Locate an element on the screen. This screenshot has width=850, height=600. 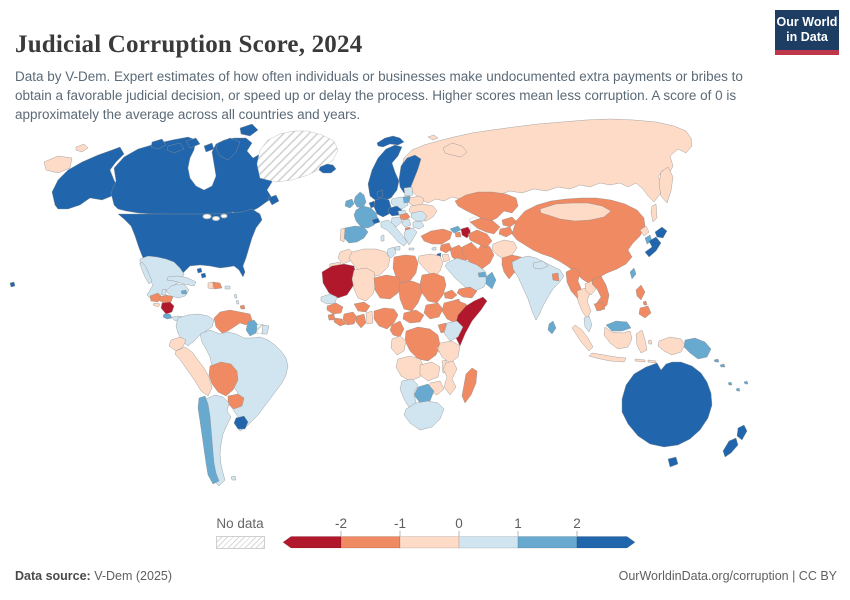
country-togo-benin is located at coordinates (369, 317).